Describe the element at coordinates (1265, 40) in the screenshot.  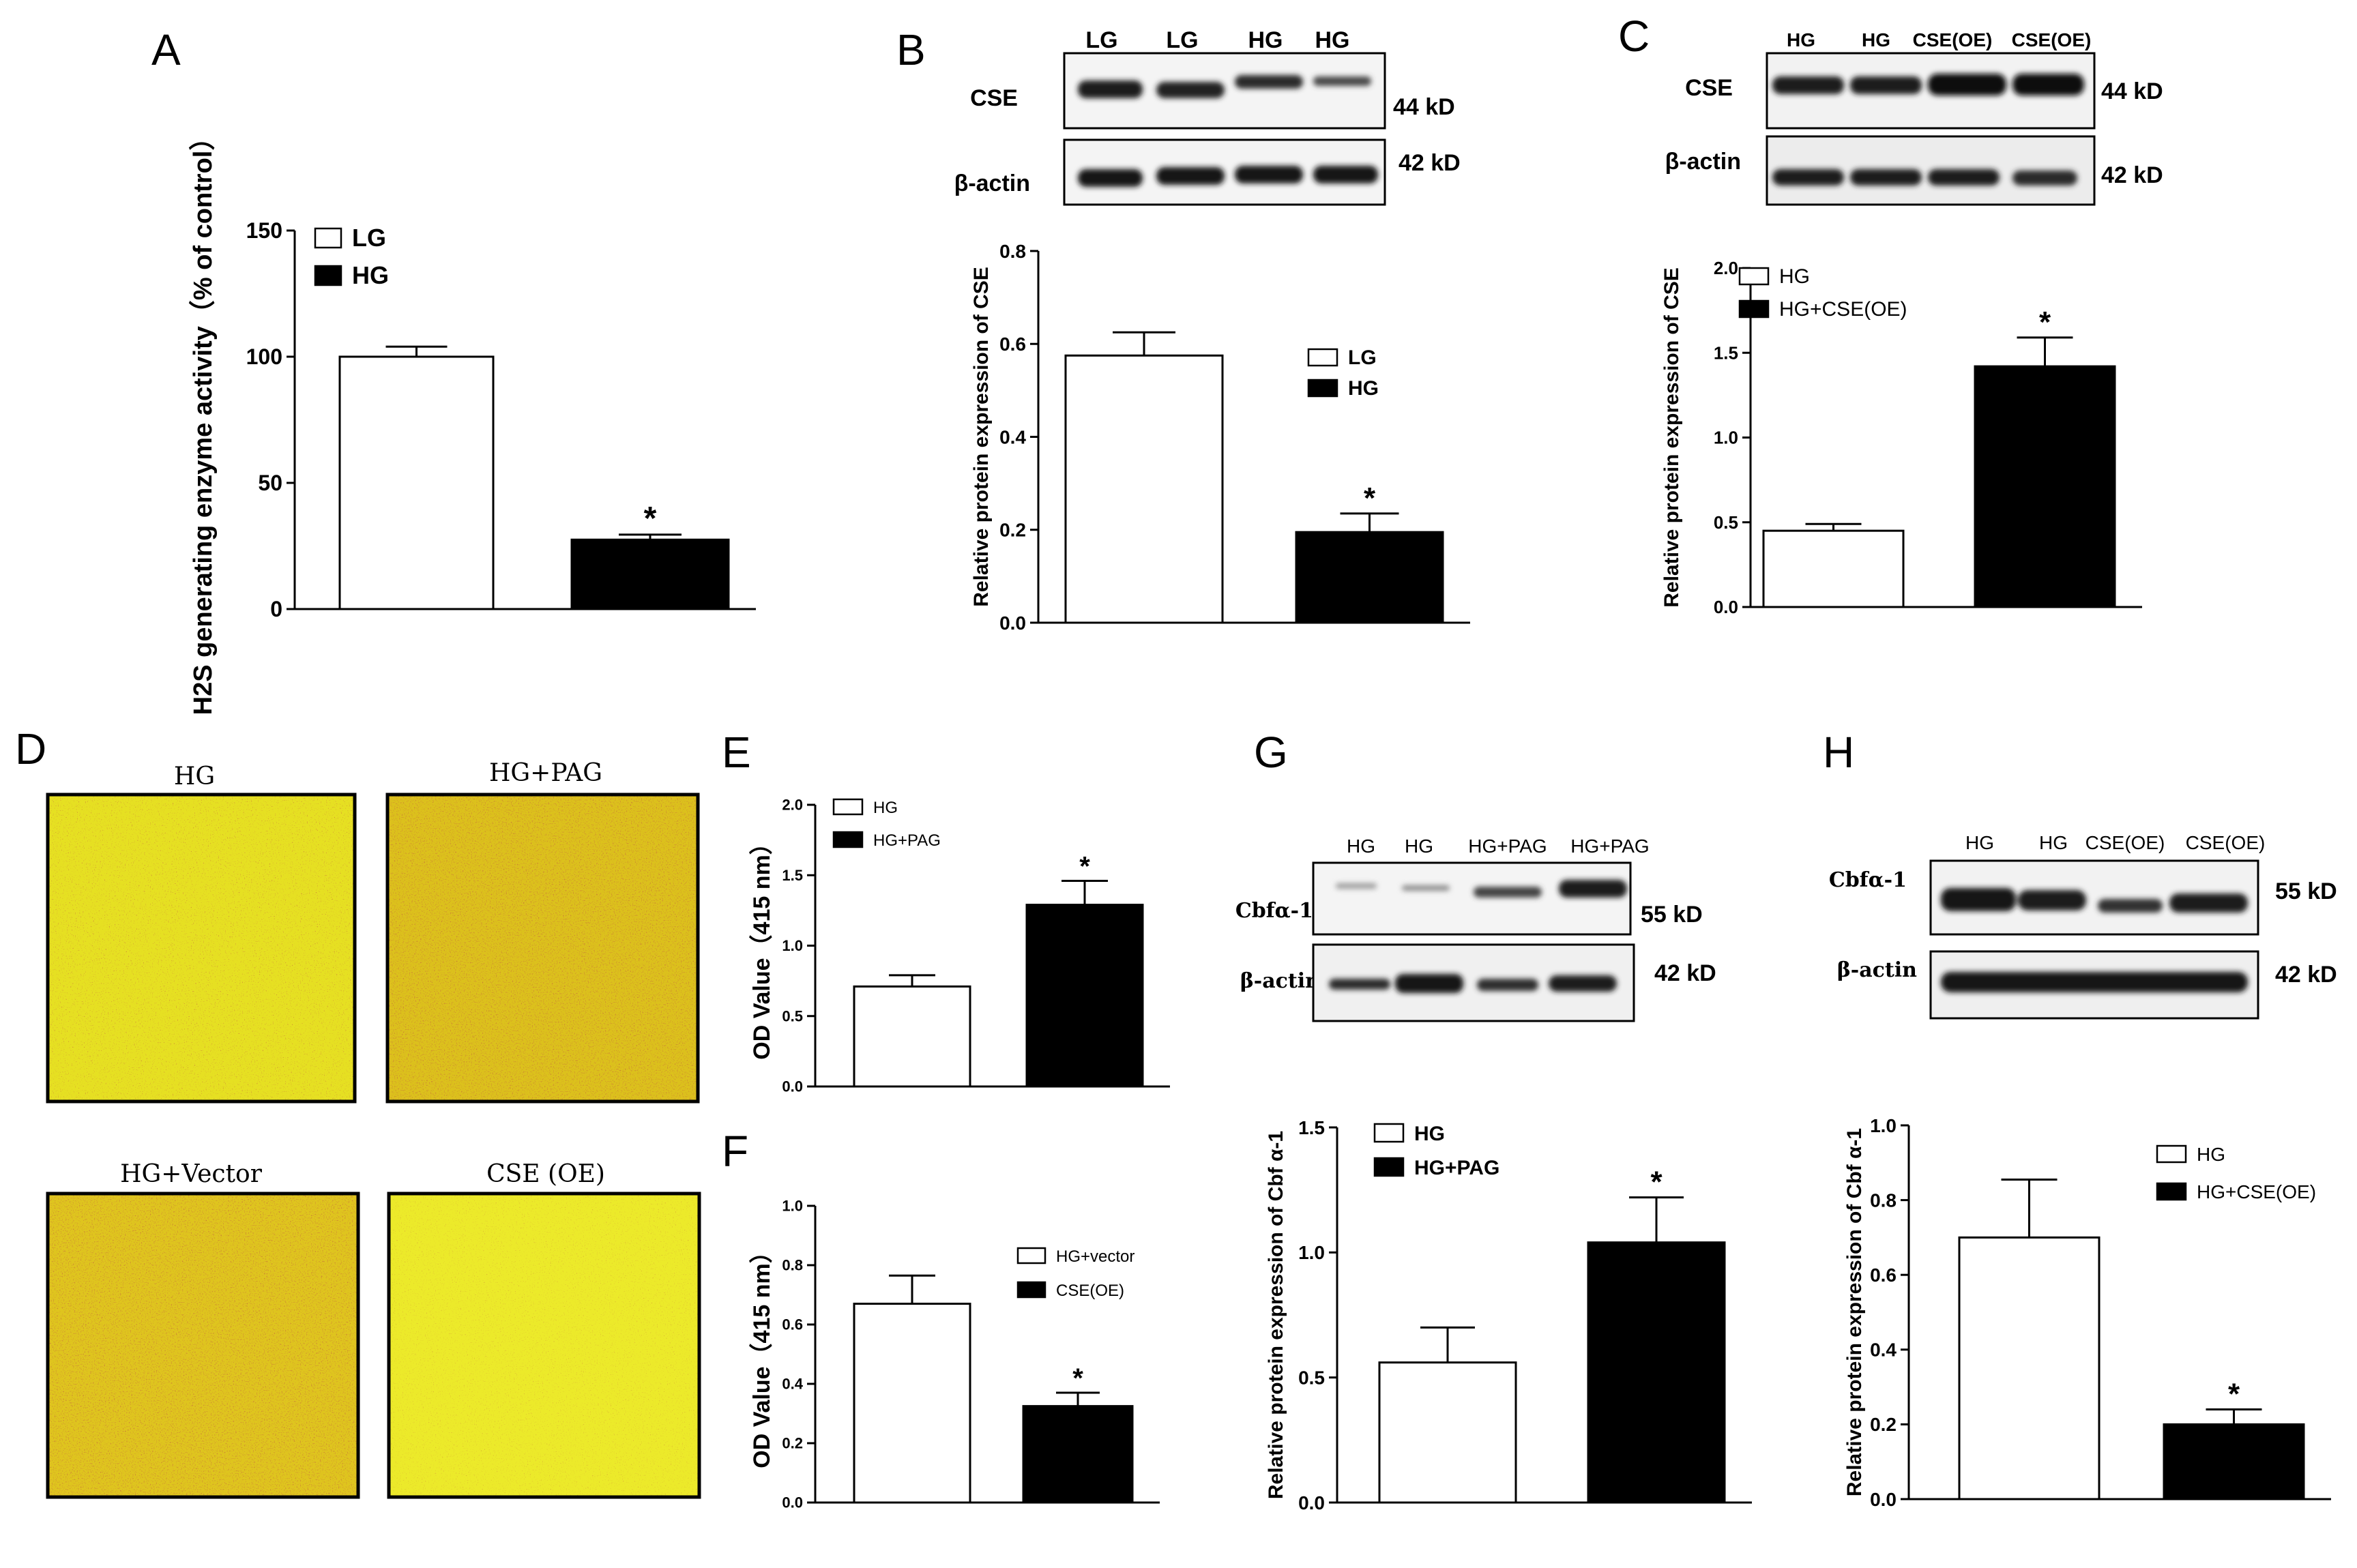
I see `blot-b-lane-3: HG` at that location.